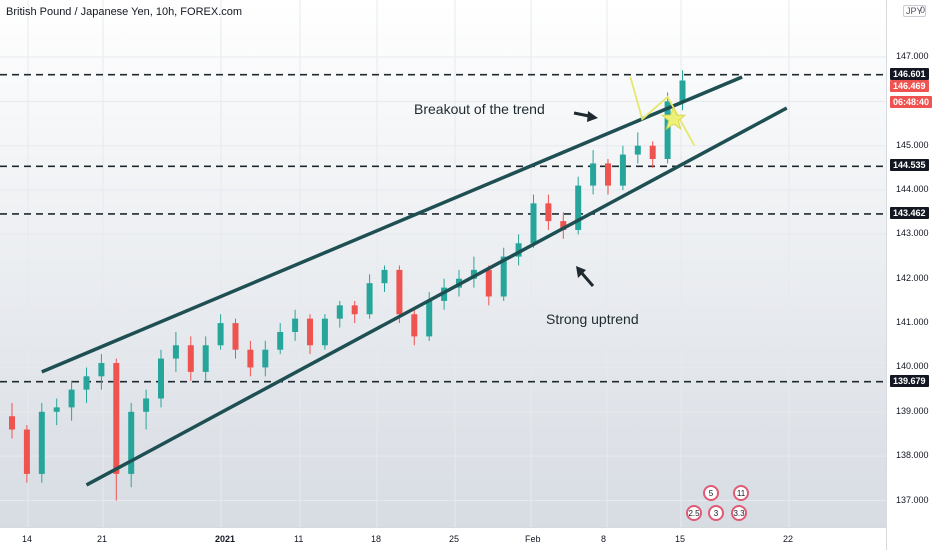 This screenshot has width=932, height=550. Describe the element at coordinates (443, 538) in the screenshot. I see `time-axis: 14 21 2021 11 18 25 Feb 8 15 22` at that location.